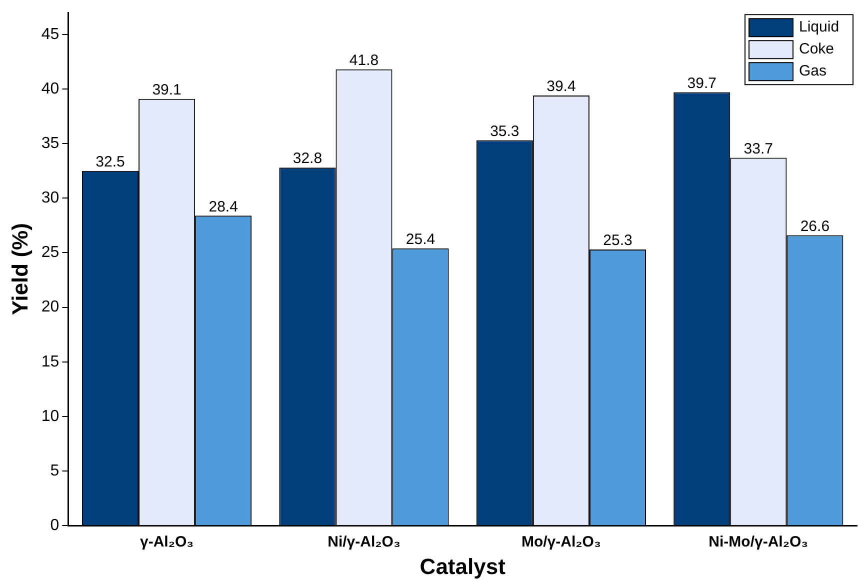  Describe the element at coordinates (819, 27) in the screenshot. I see `legend-label: Liquid` at that location.